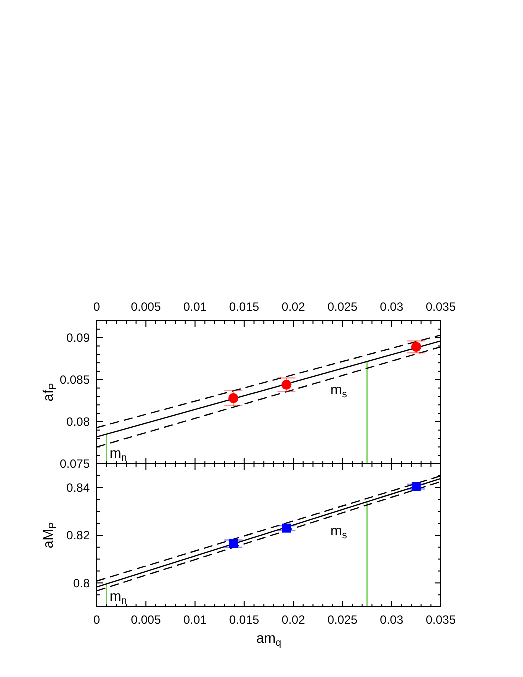 The width and height of the screenshot is (523, 677). What do you see at coordinates (75, 464) in the screenshot?
I see `y-tick-label: 0.075` at bounding box center [75, 464].